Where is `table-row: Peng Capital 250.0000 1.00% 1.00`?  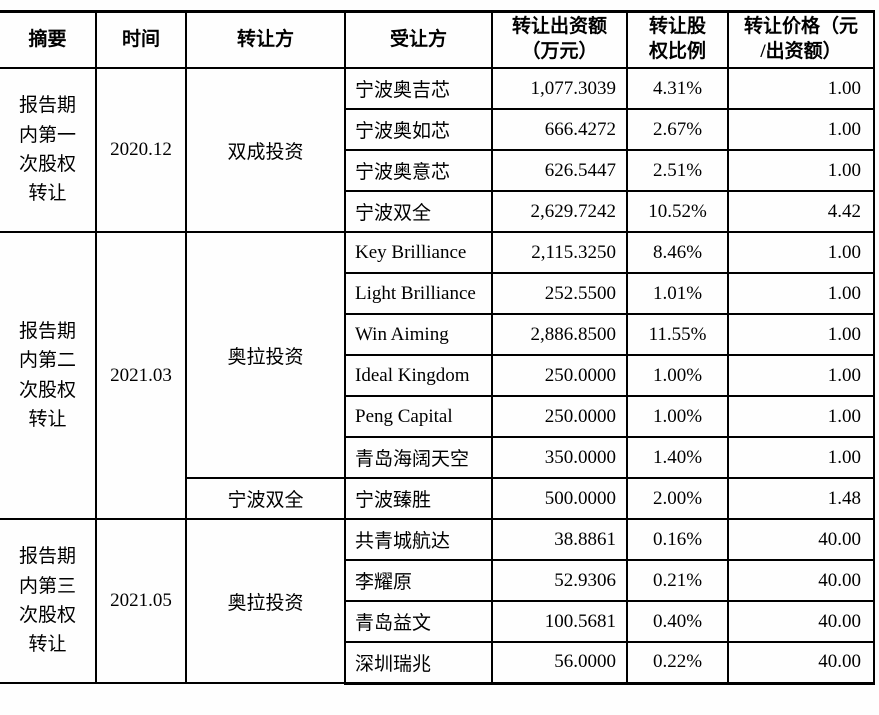 table-row: Peng Capital 250.0000 1.00% 1.00 is located at coordinates (437, 416).